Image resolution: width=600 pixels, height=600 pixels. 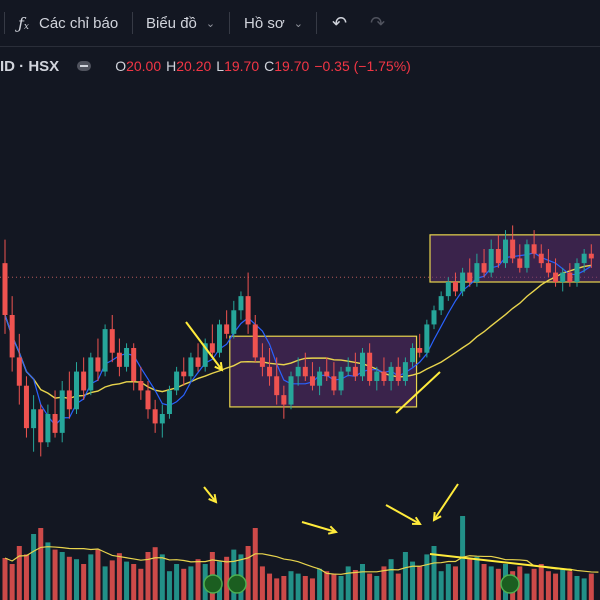 I want to click on high-label: H, so click(x=171, y=66).